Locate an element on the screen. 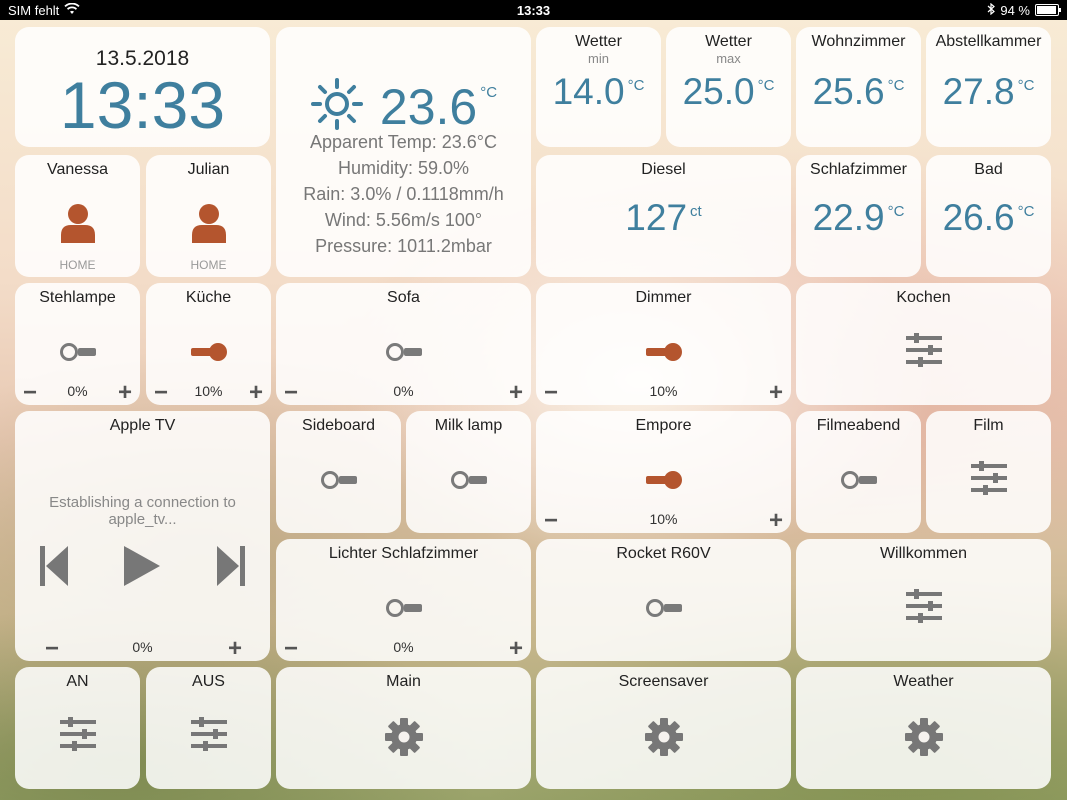 This screenshot has width=1067, height=800. scene-kochen: Kochen is located at coordinates (923, 344).